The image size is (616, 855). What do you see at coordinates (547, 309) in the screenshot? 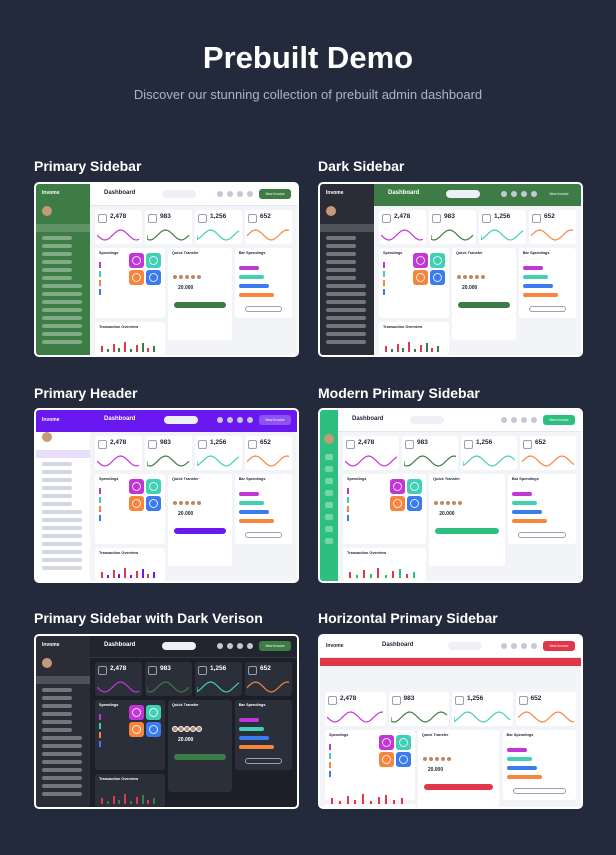
I see `view-more-button` at bounding box center [547, 309].